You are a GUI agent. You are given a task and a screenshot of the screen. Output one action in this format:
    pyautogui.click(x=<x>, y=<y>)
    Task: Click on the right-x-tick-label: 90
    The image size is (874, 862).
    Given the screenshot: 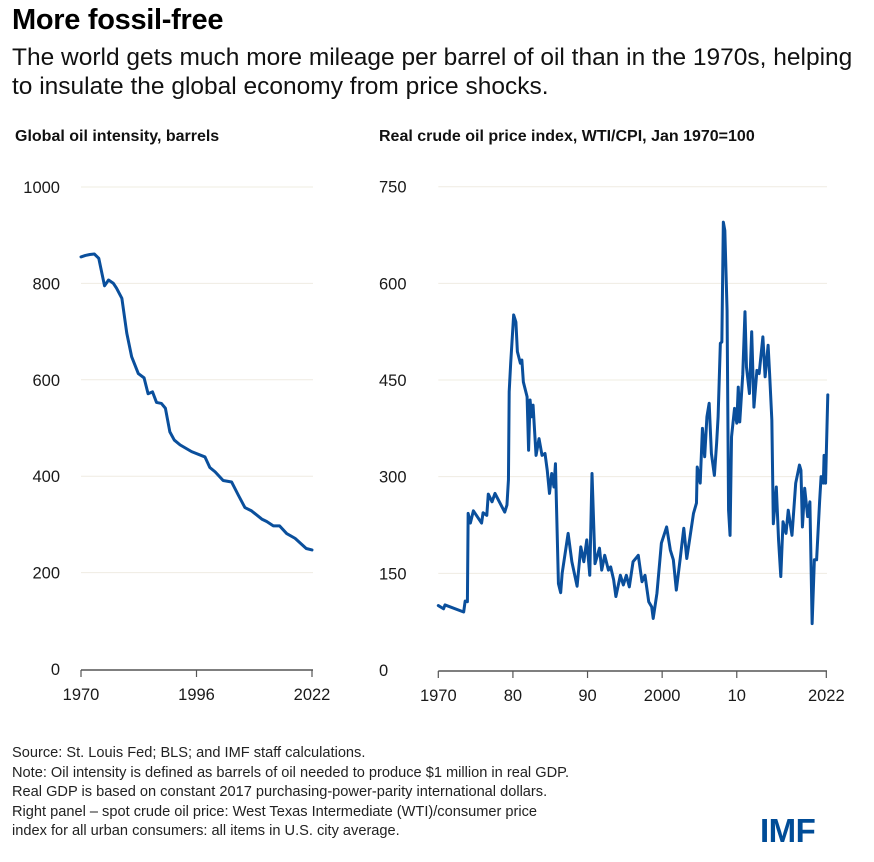 What is the action you would take?
    pyautogui.click(x=587, y=696)
    